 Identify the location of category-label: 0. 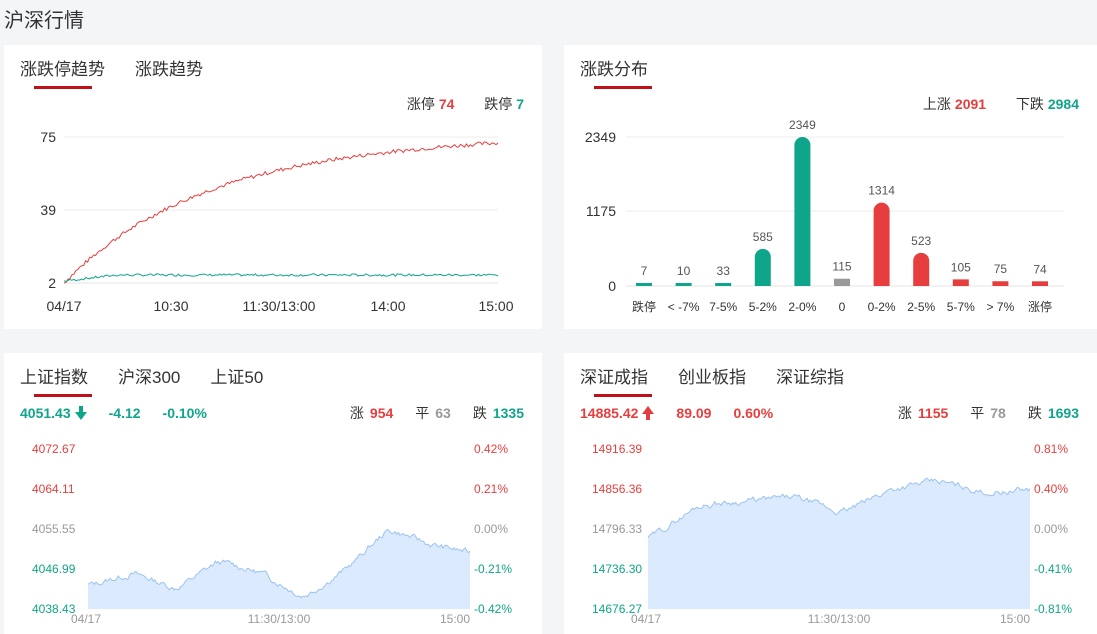
(842, 307).